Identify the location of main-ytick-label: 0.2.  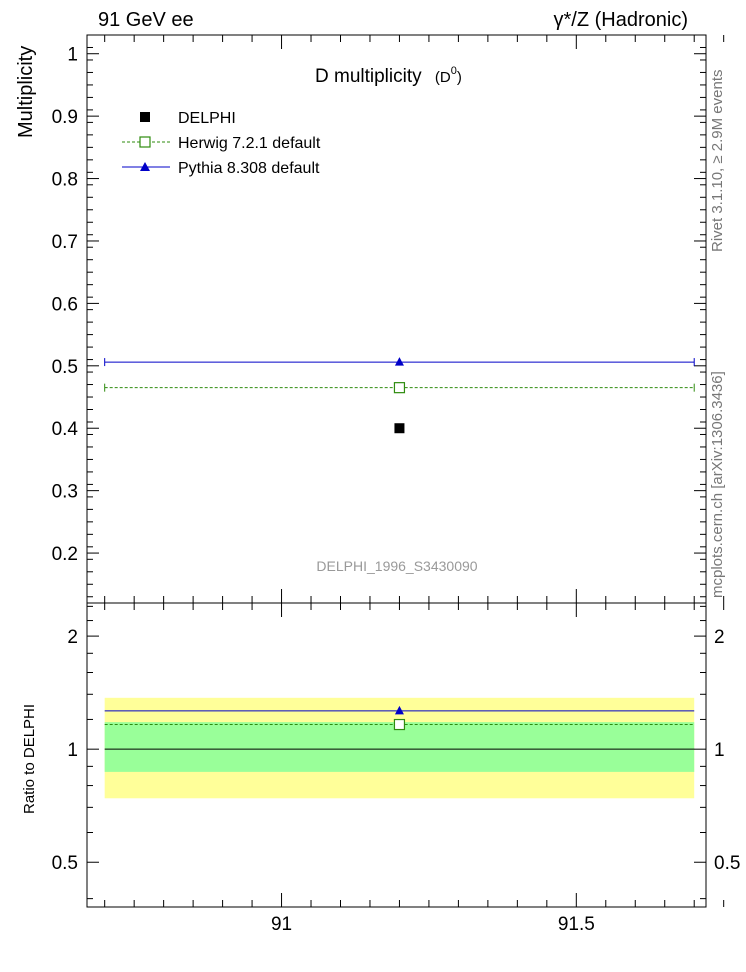
(65, 554).